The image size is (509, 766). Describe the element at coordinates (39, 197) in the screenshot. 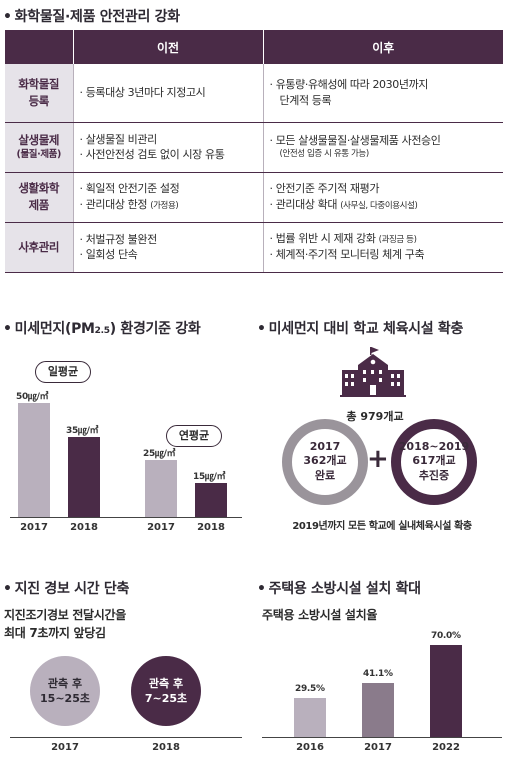

I see `row-category: 생활화학 제품` at that location.